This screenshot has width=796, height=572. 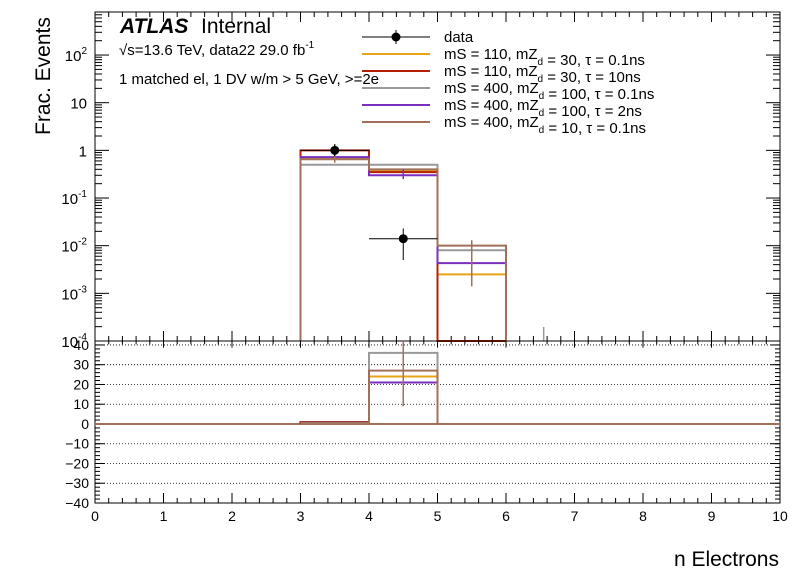 I want to click on legend-entry: mS = 400, mZd = 100, τ = 2ns, so click(x=543, y=108).